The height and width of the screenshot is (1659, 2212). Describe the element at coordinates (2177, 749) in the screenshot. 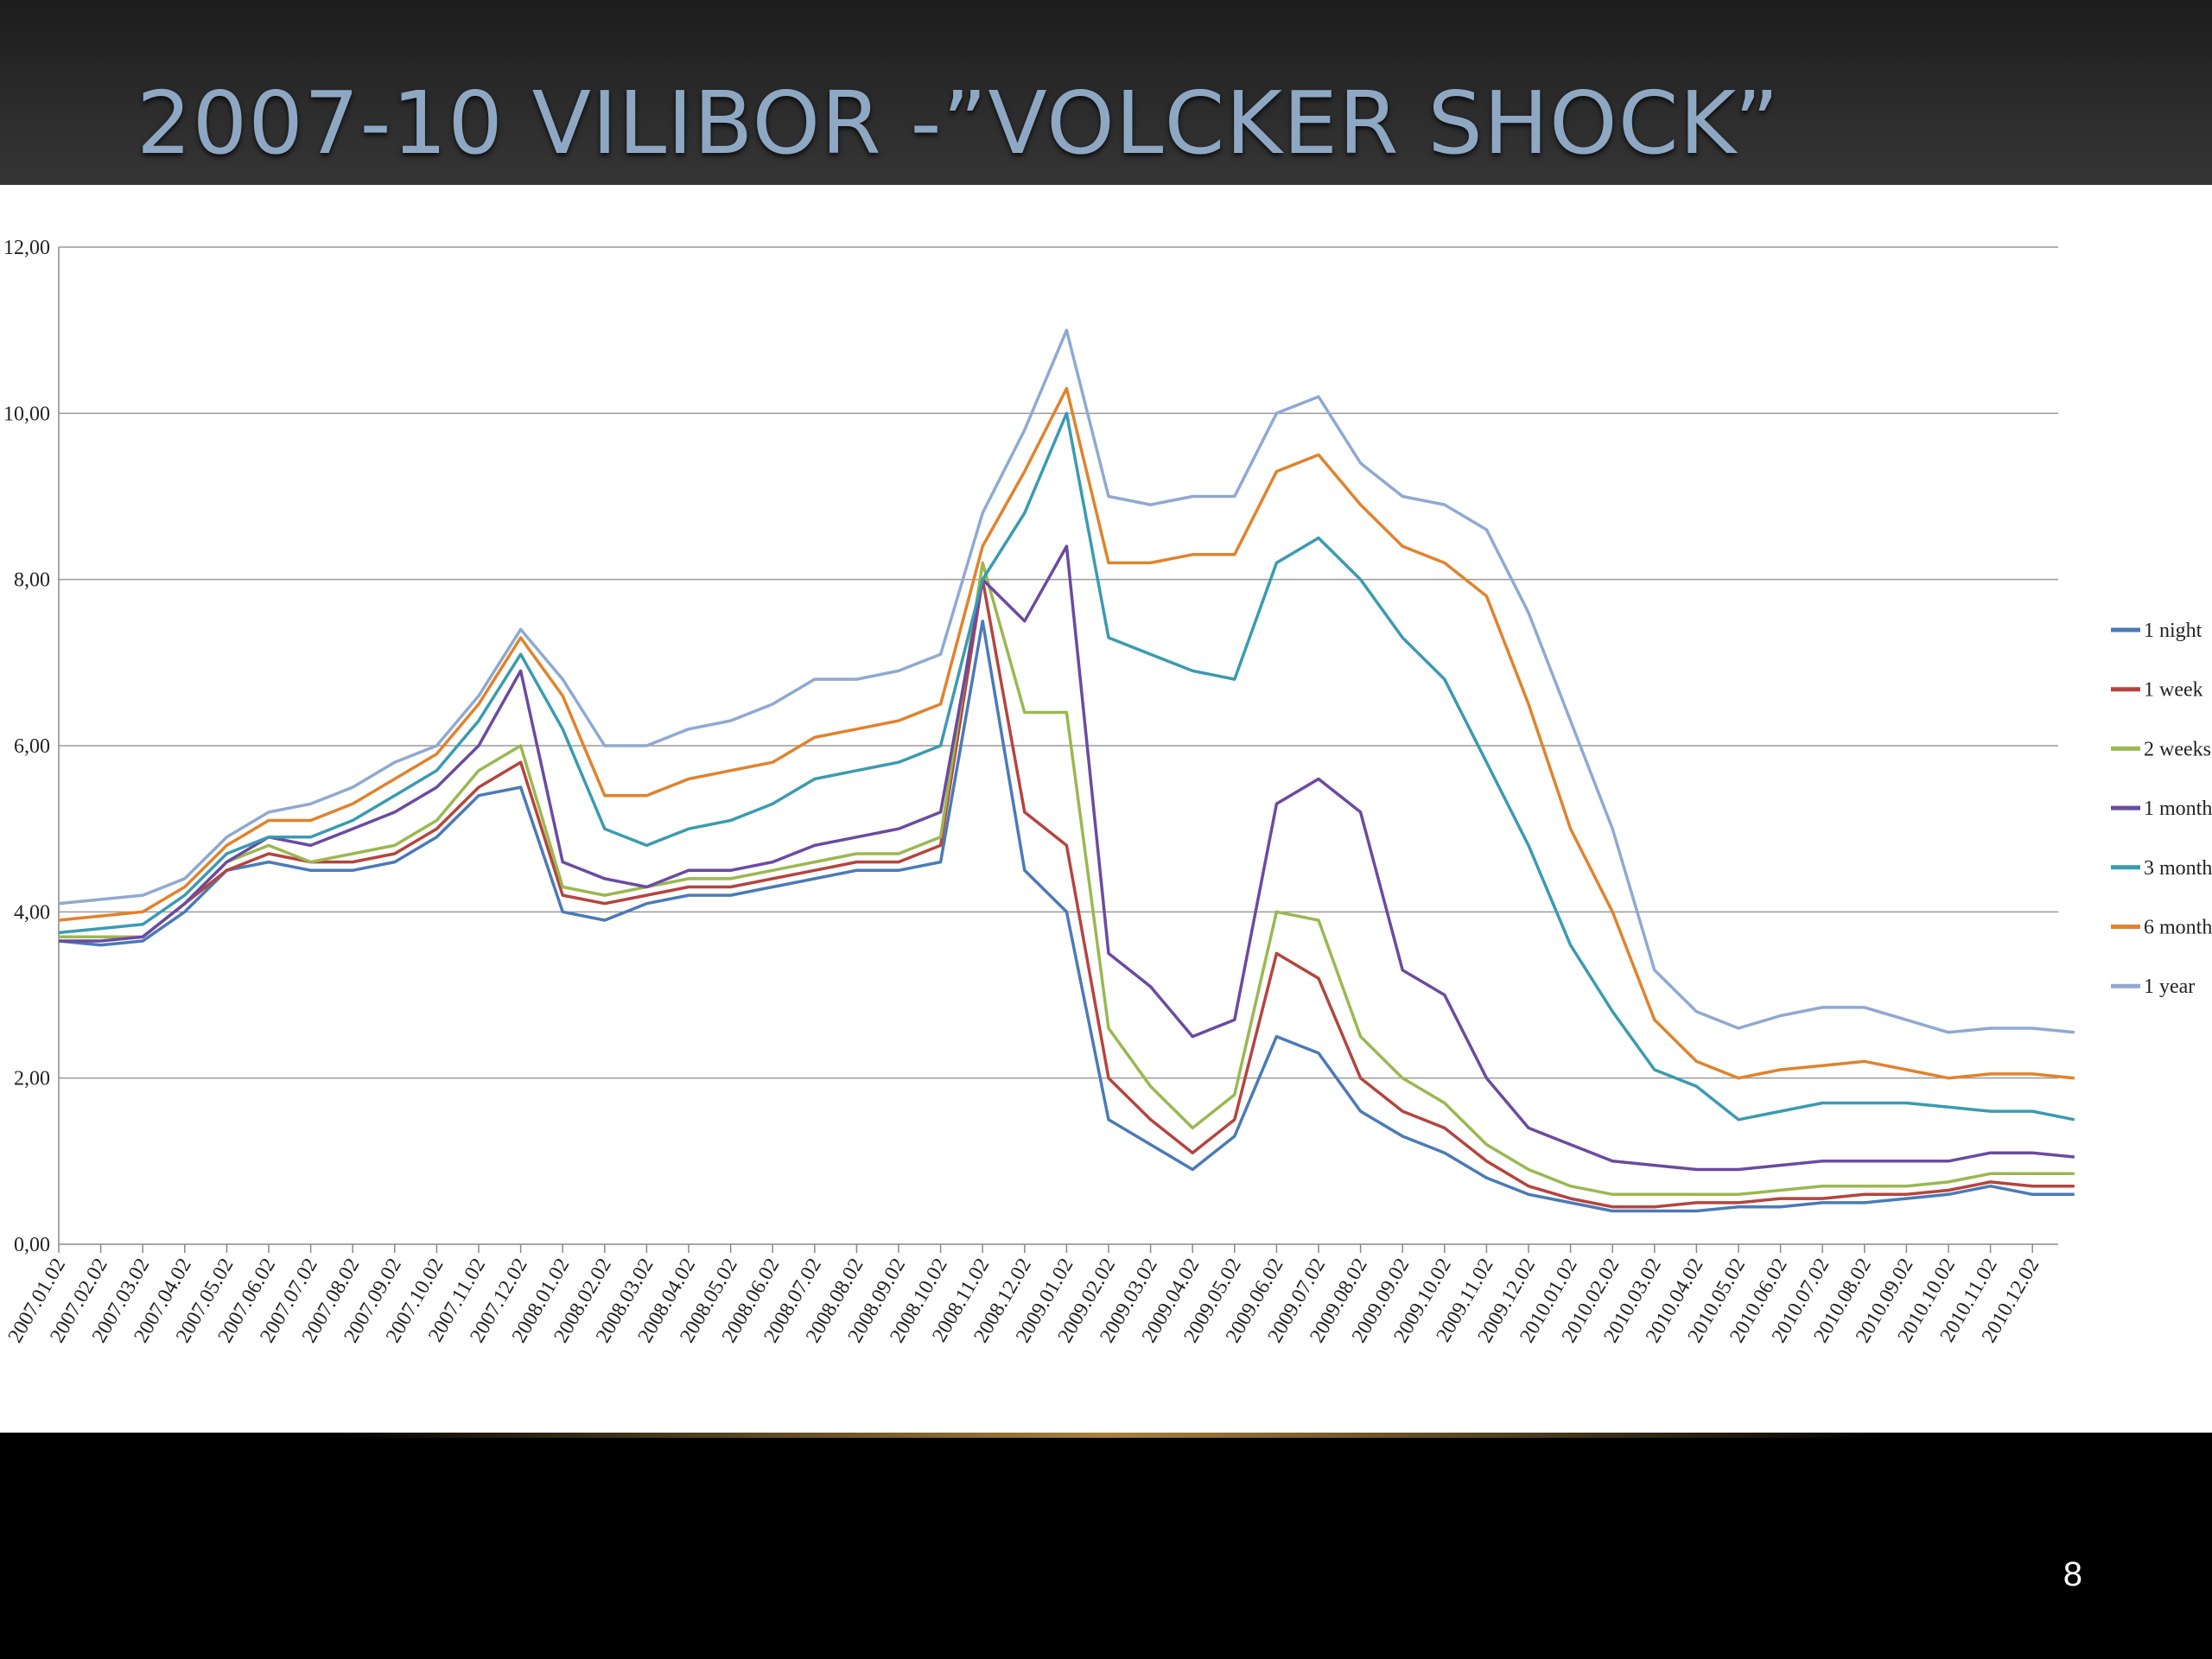

I see `legend-label-2-weeks: 2 weeks` at that location.